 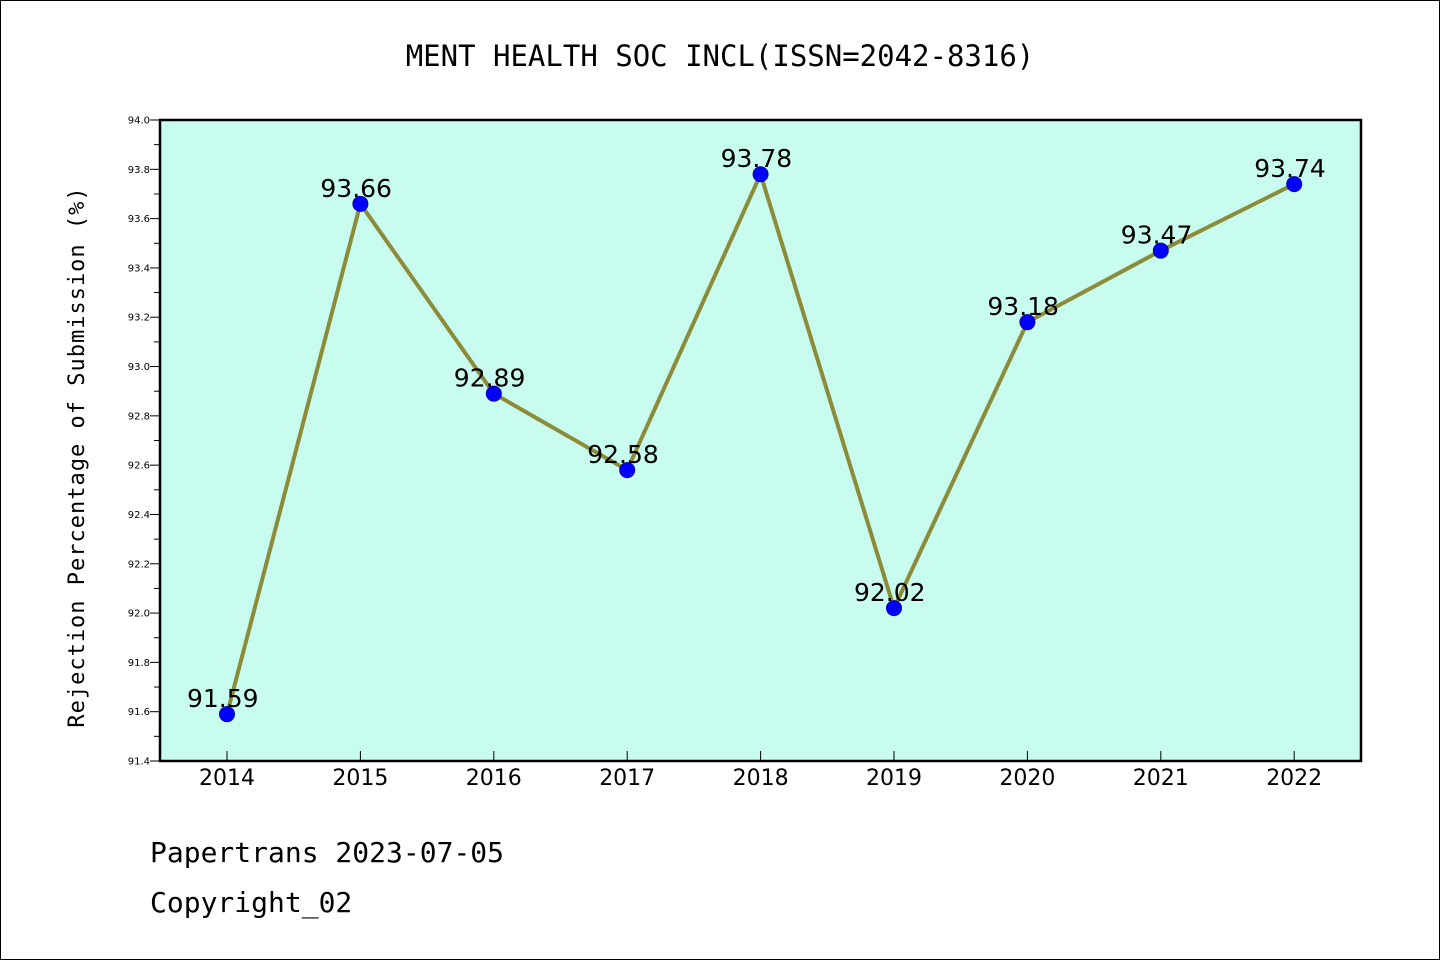 What do you see at coordinates (251, 902) in the screenshot?
I see `footer-copyright: Copyright_02` at bounding box center [251, 902].